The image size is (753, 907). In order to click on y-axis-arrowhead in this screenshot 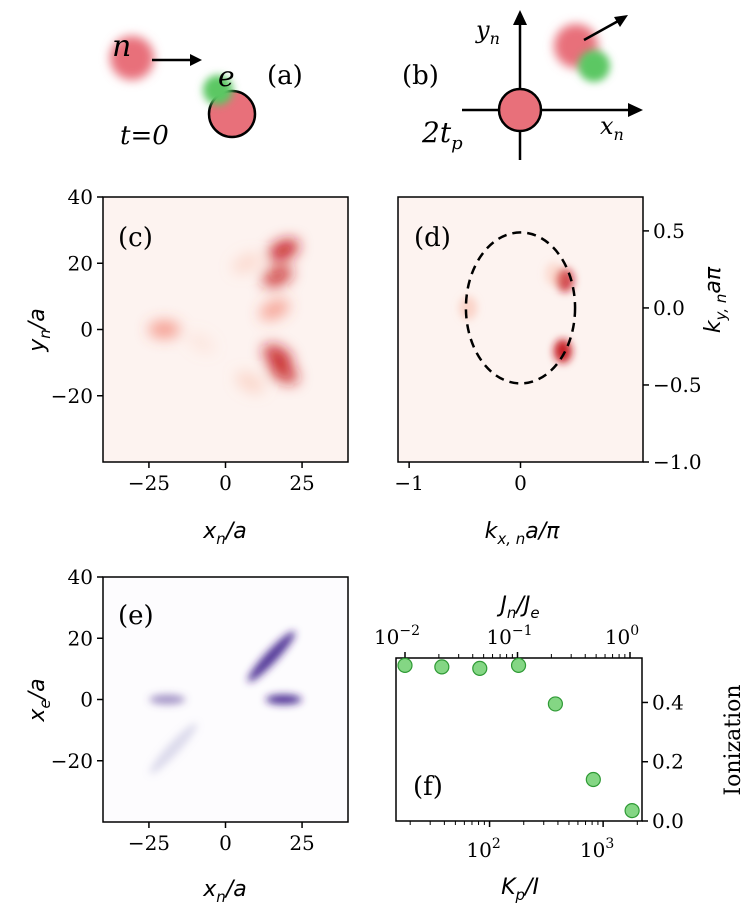, I will do `click(520, 17)`.